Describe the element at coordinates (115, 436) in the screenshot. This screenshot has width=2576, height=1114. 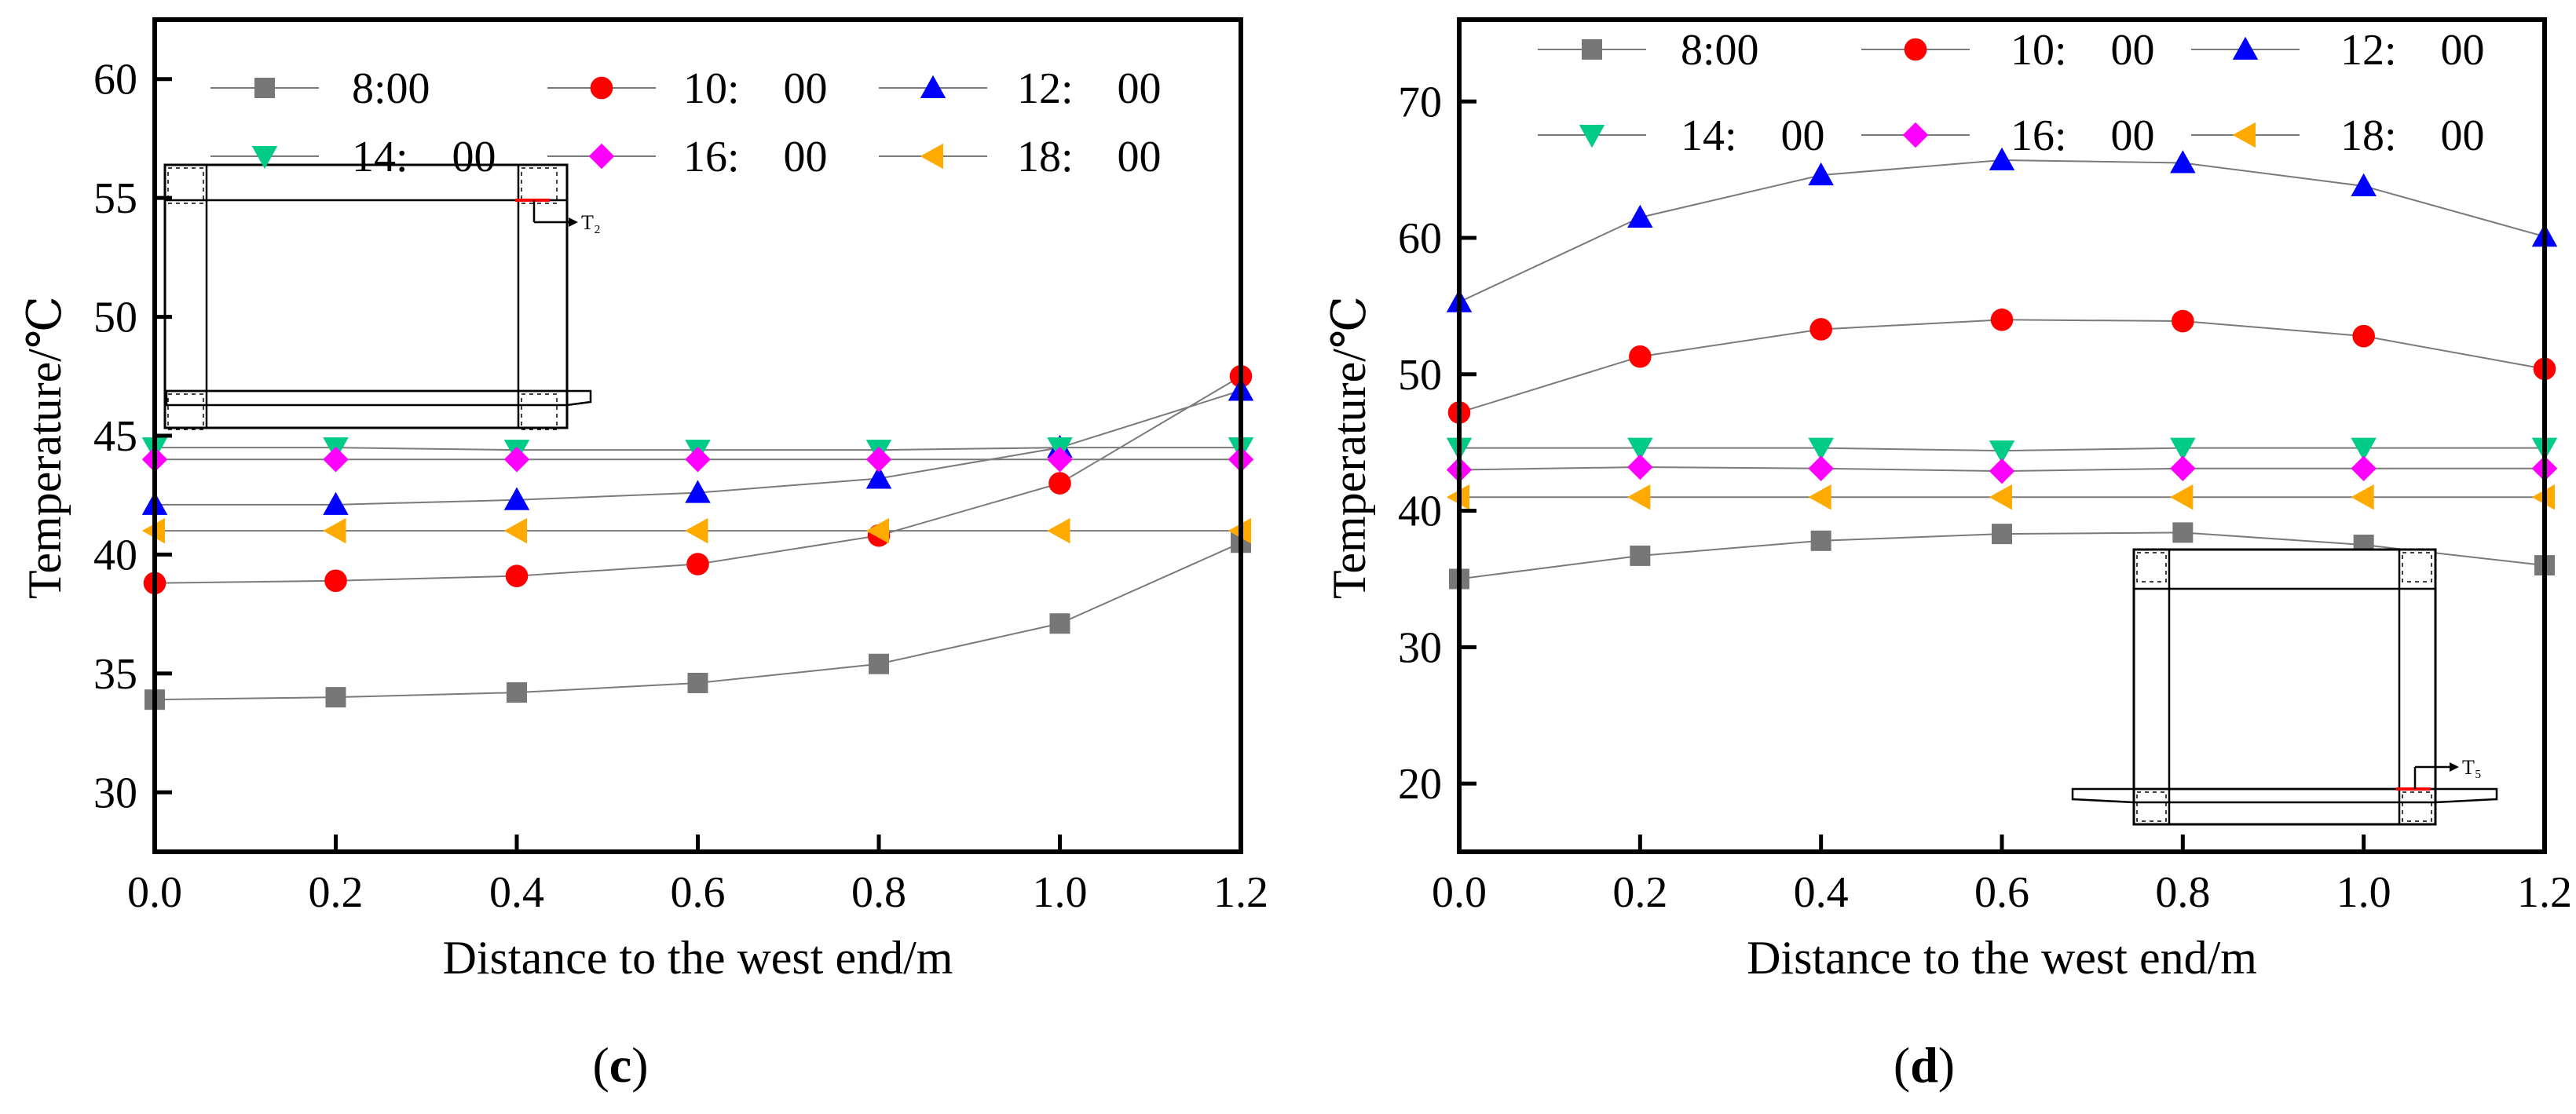
I see `y-tick-label: 45` at that location.